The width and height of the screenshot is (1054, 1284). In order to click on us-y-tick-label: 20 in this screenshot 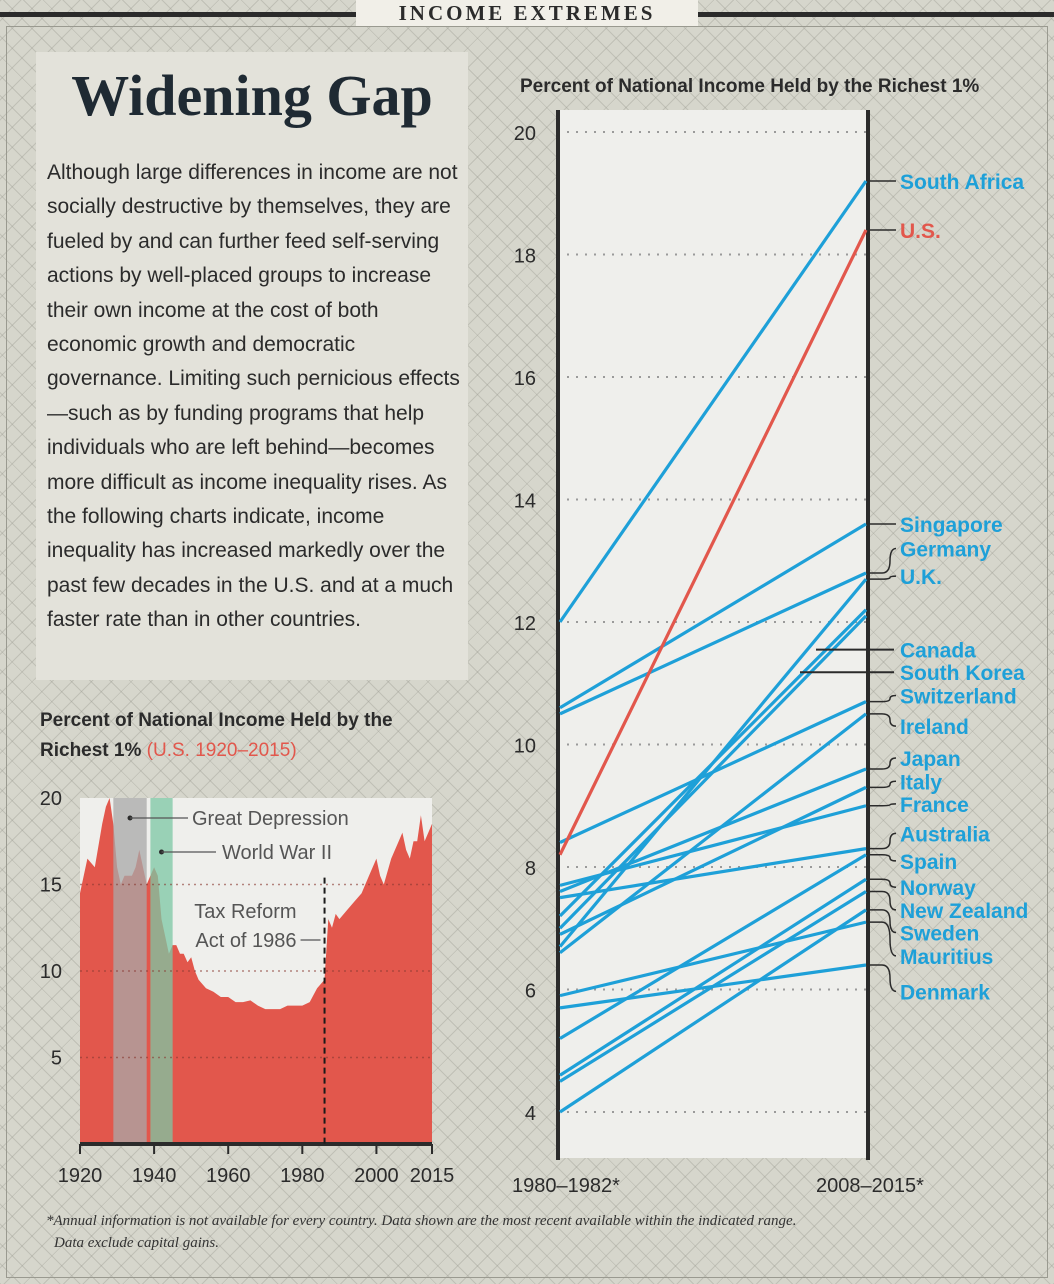, I will do `click(51, 799)`.